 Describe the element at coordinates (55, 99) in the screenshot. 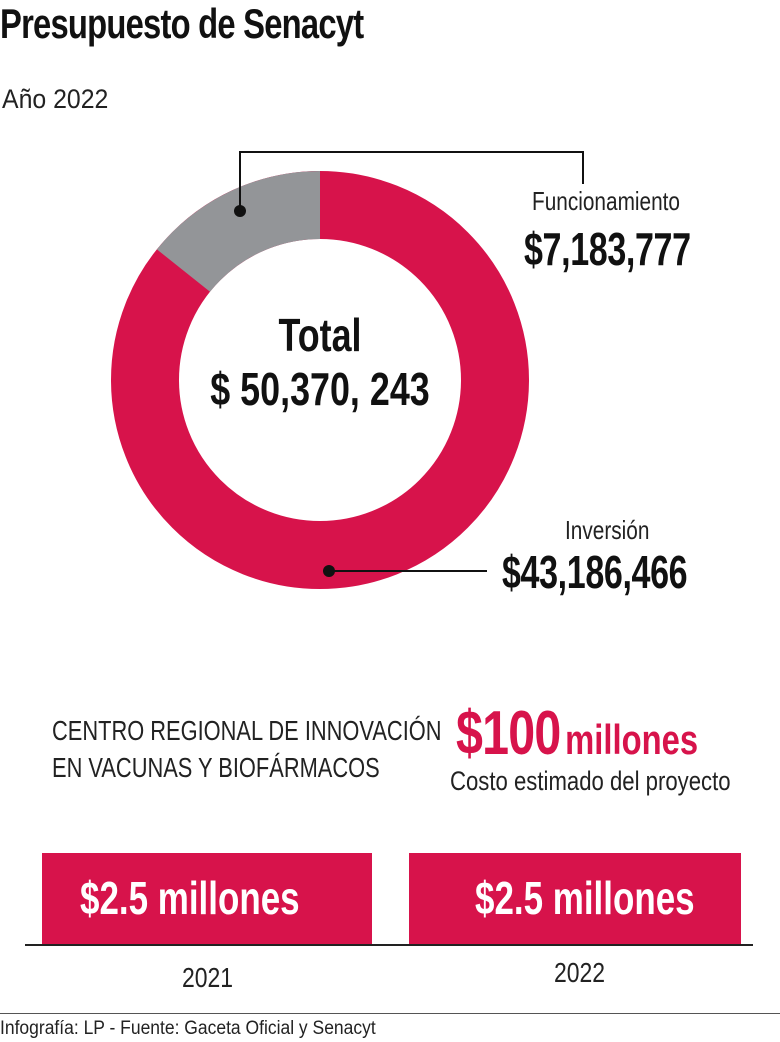

I see `chart-subtitle: Año 2022` at that location.